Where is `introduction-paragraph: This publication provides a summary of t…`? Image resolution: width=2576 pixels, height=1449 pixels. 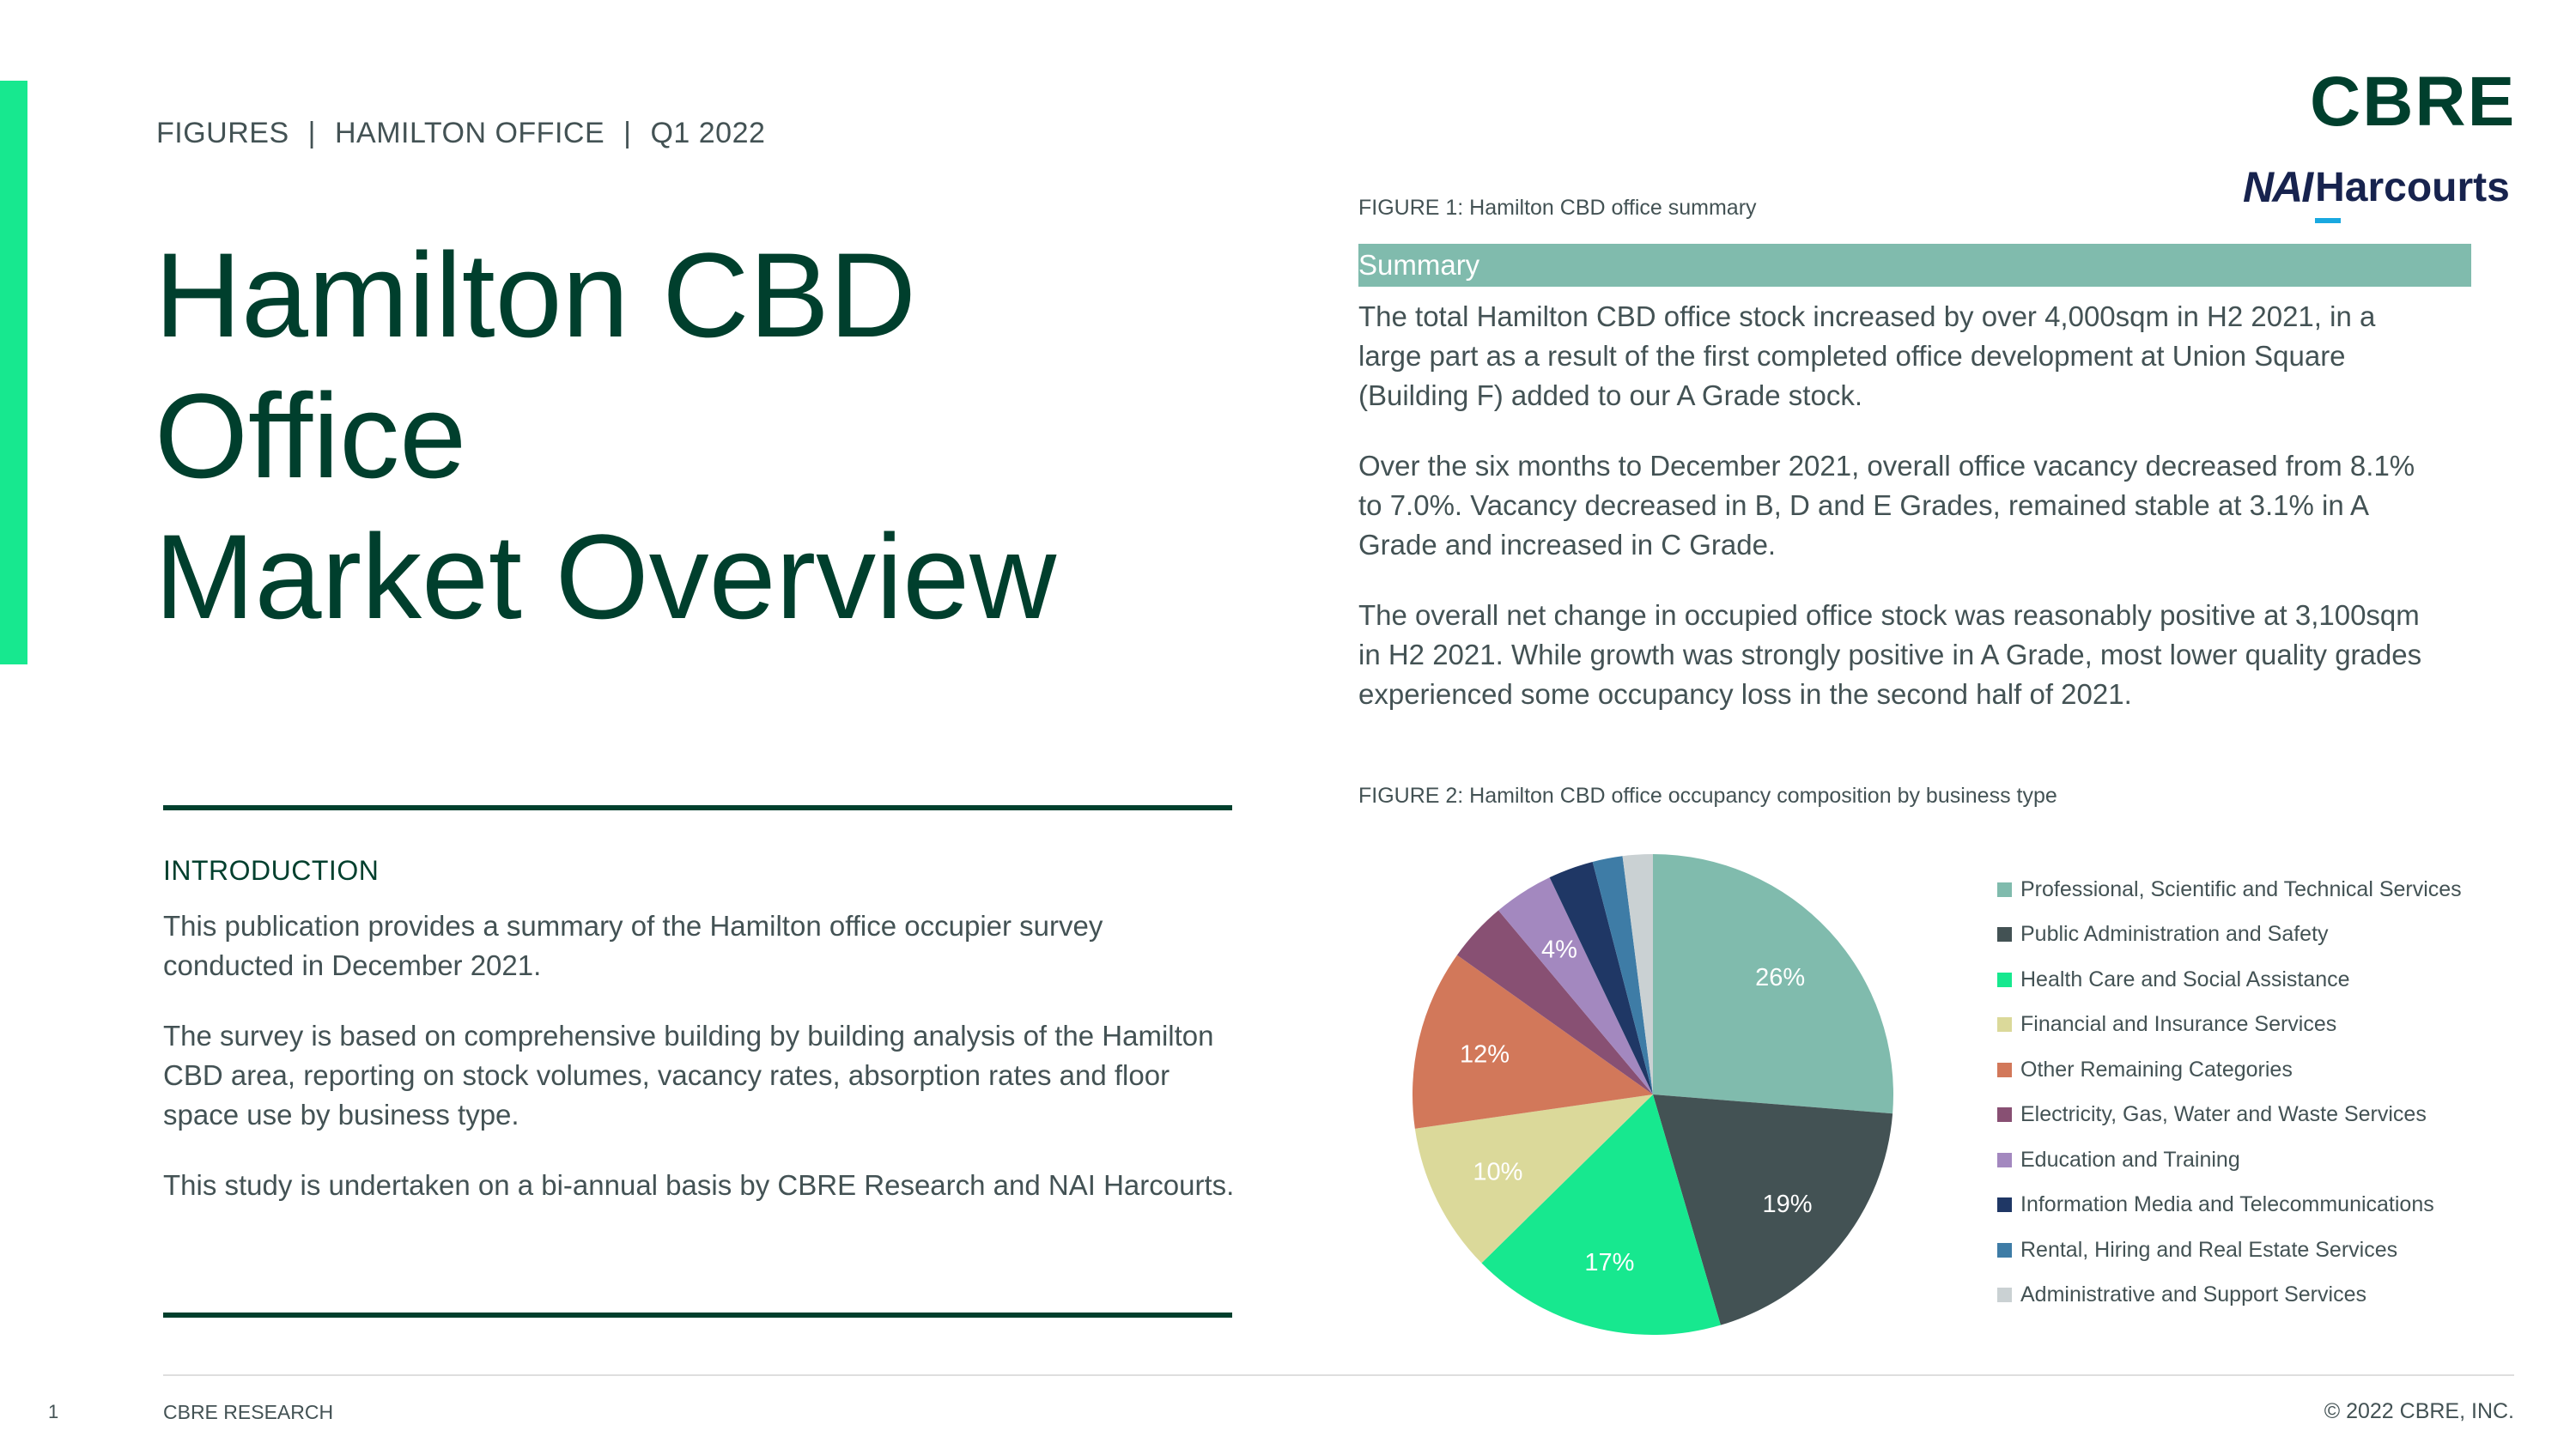
introduction-paragraph: This publication provides a summary of t… is located at coordinates (633, 945).